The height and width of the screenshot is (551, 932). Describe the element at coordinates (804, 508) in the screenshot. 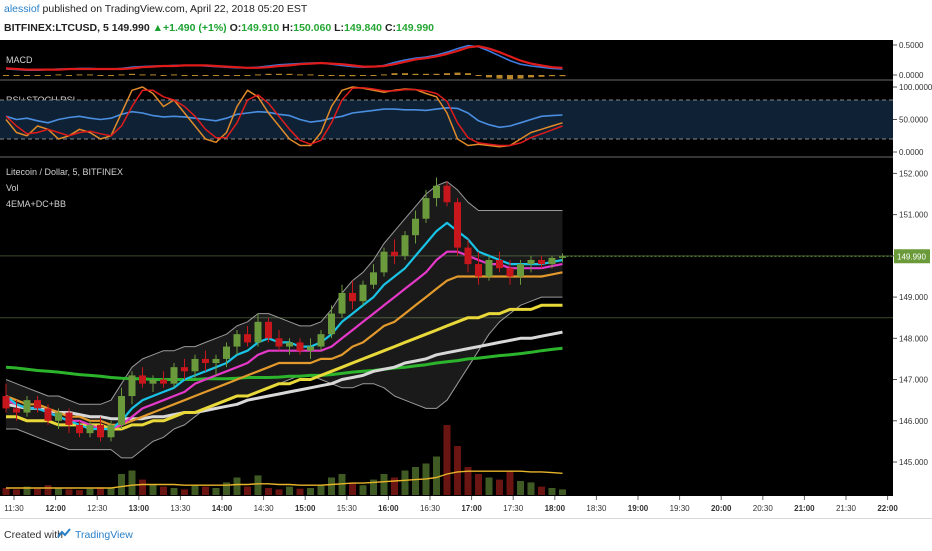

I see `time-tick-label: 21:00` at that location.